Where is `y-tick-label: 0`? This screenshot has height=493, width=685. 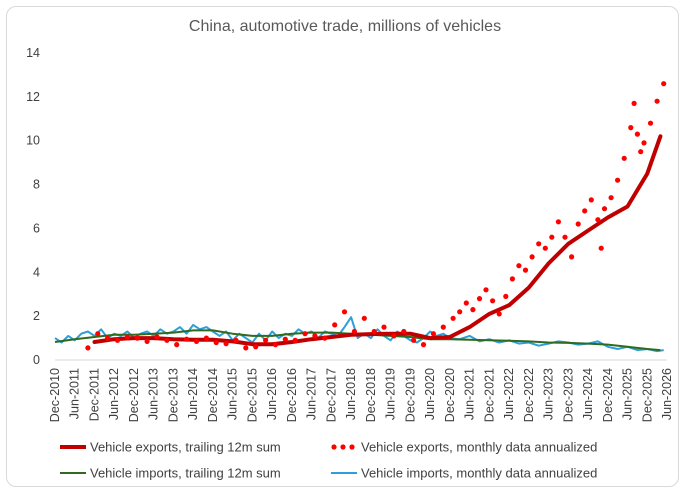
y-tick-label: 0 is located at coordinates (36, 360).